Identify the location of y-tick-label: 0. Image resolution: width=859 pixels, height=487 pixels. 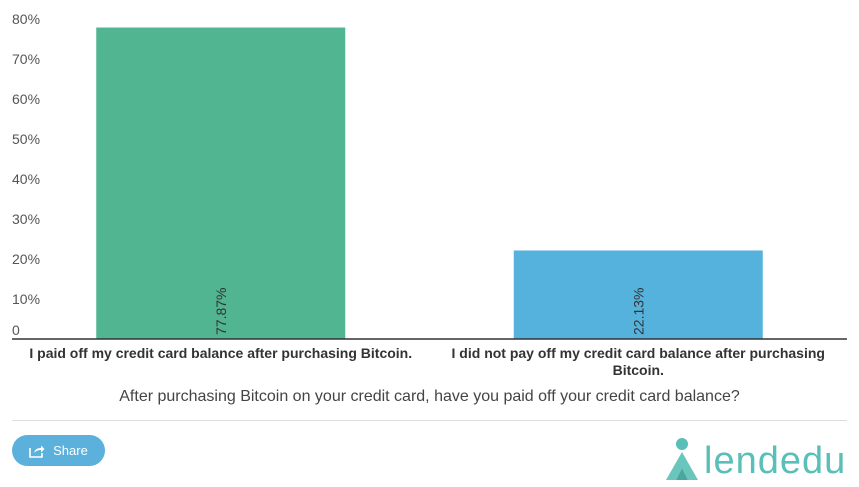
(16, 330).